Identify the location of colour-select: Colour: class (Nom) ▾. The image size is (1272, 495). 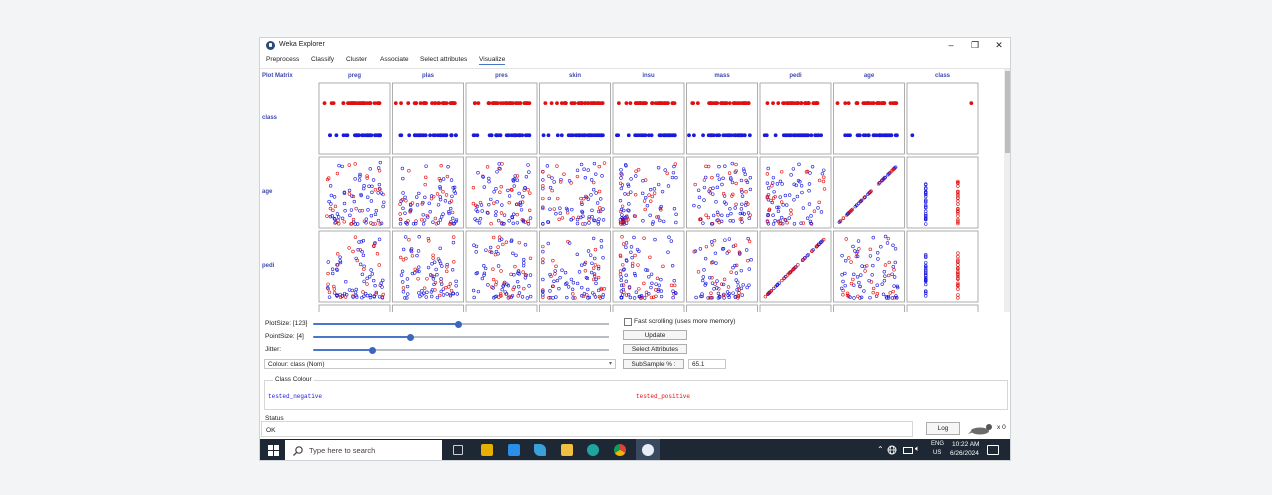
(440, 364).